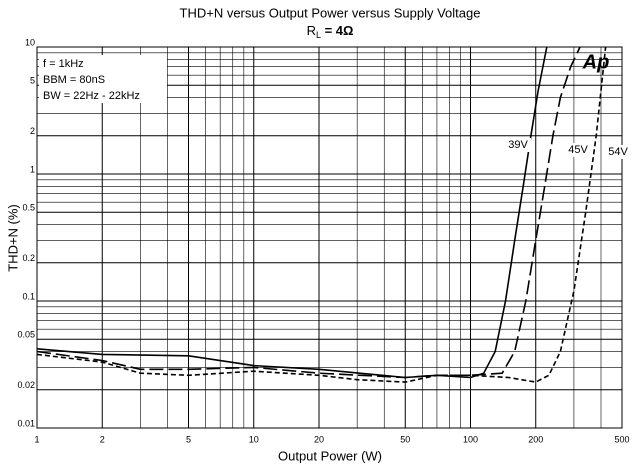  I want to click on series-label: 39V, so click(518, 145).